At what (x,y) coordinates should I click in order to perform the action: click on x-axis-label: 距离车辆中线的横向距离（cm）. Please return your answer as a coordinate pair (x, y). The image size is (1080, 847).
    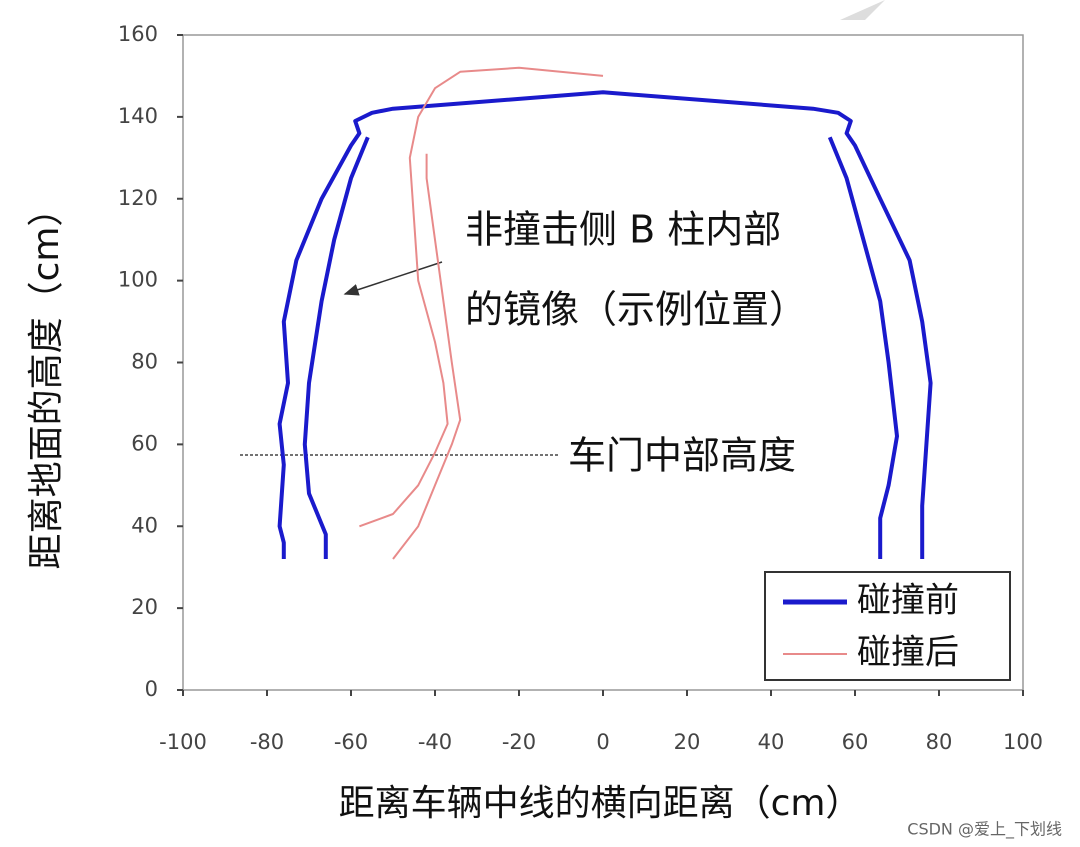
    Looking at the image, I should click on (600, 803).